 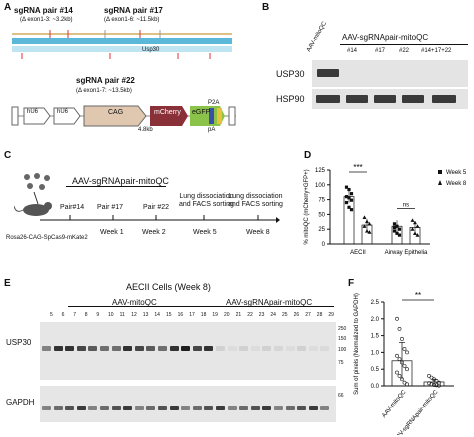 What do you see at coordinates (72, 207) in the screenshot?
I see `timeline-event-pair14: Pair#14` at bounding box center [72, 207].